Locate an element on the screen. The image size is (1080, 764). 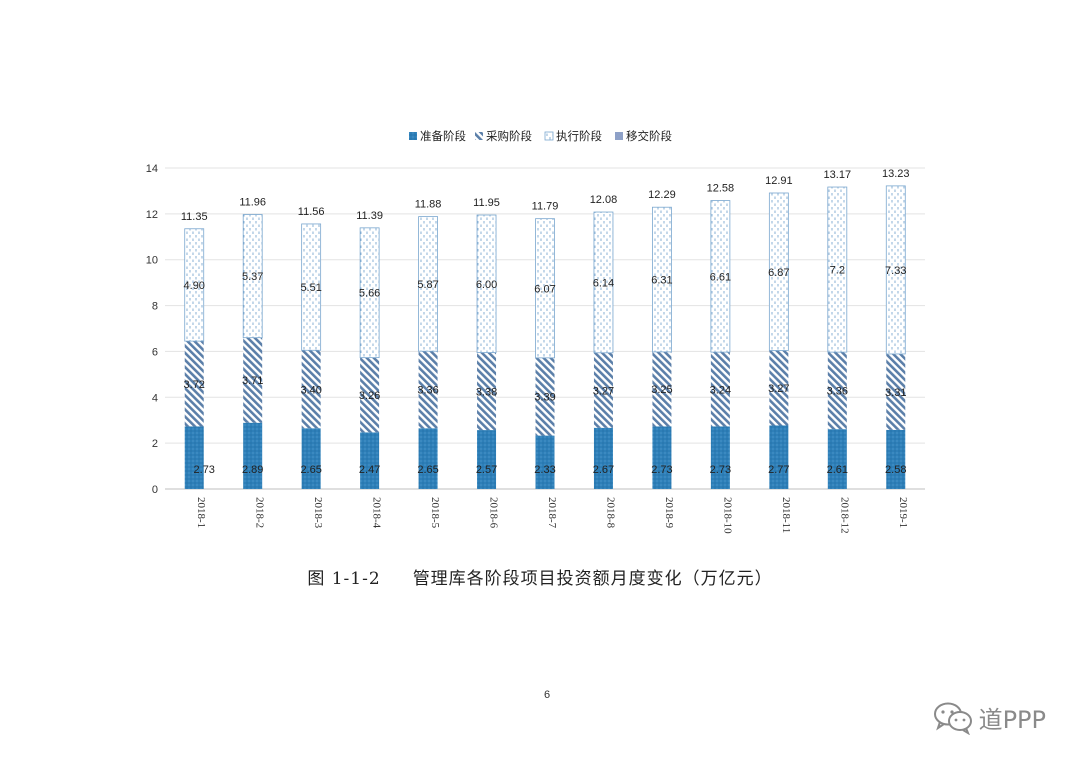
segment-value-label: 4.90 is located at coordinates (194, 286).